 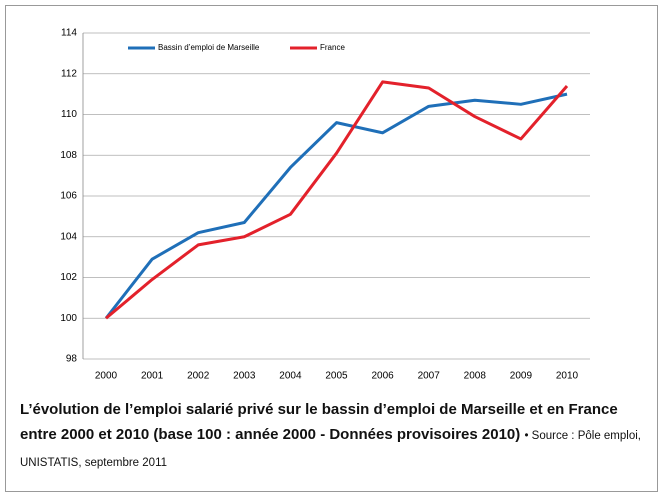 What do you see at coordinates (429, 376) in the screenshot?
I see `x-tick-label: 2007` at bounding box center [429, 376].